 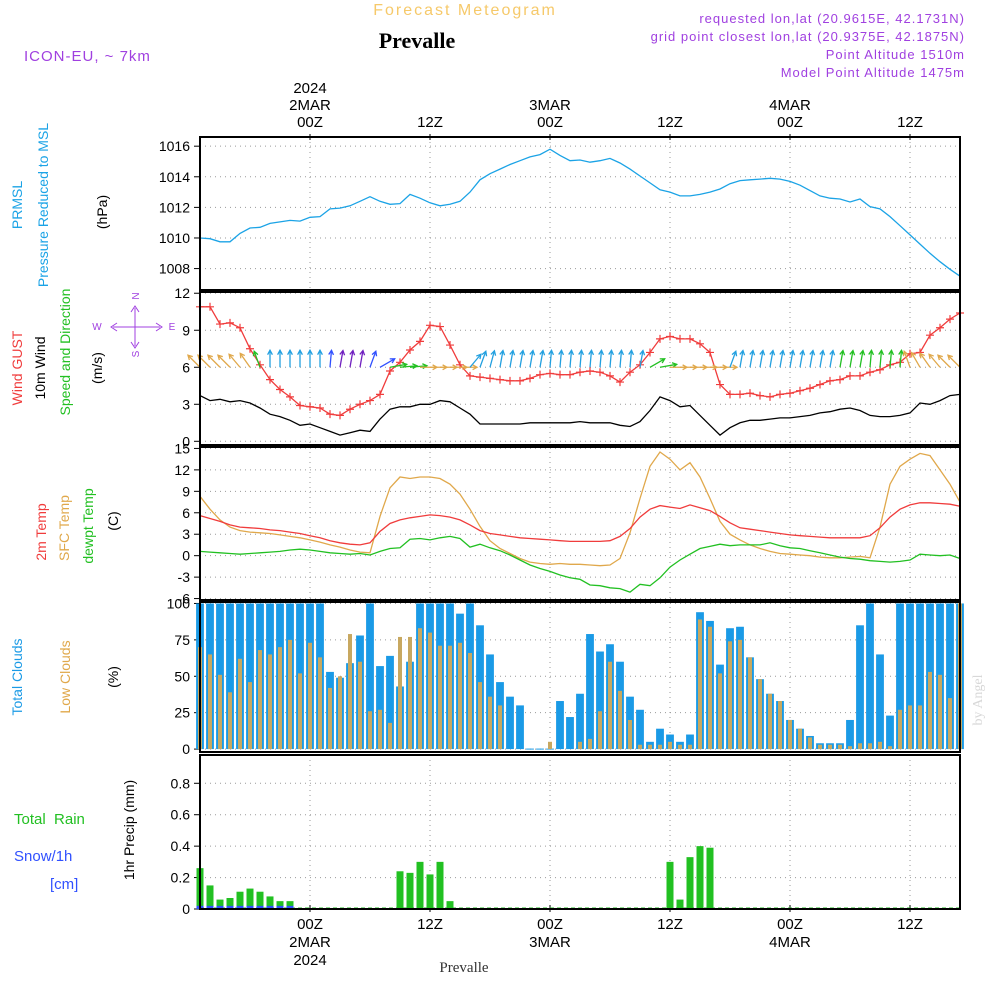 I want to click on temperature-ytick-label: 0, so click(x=186, y=556).